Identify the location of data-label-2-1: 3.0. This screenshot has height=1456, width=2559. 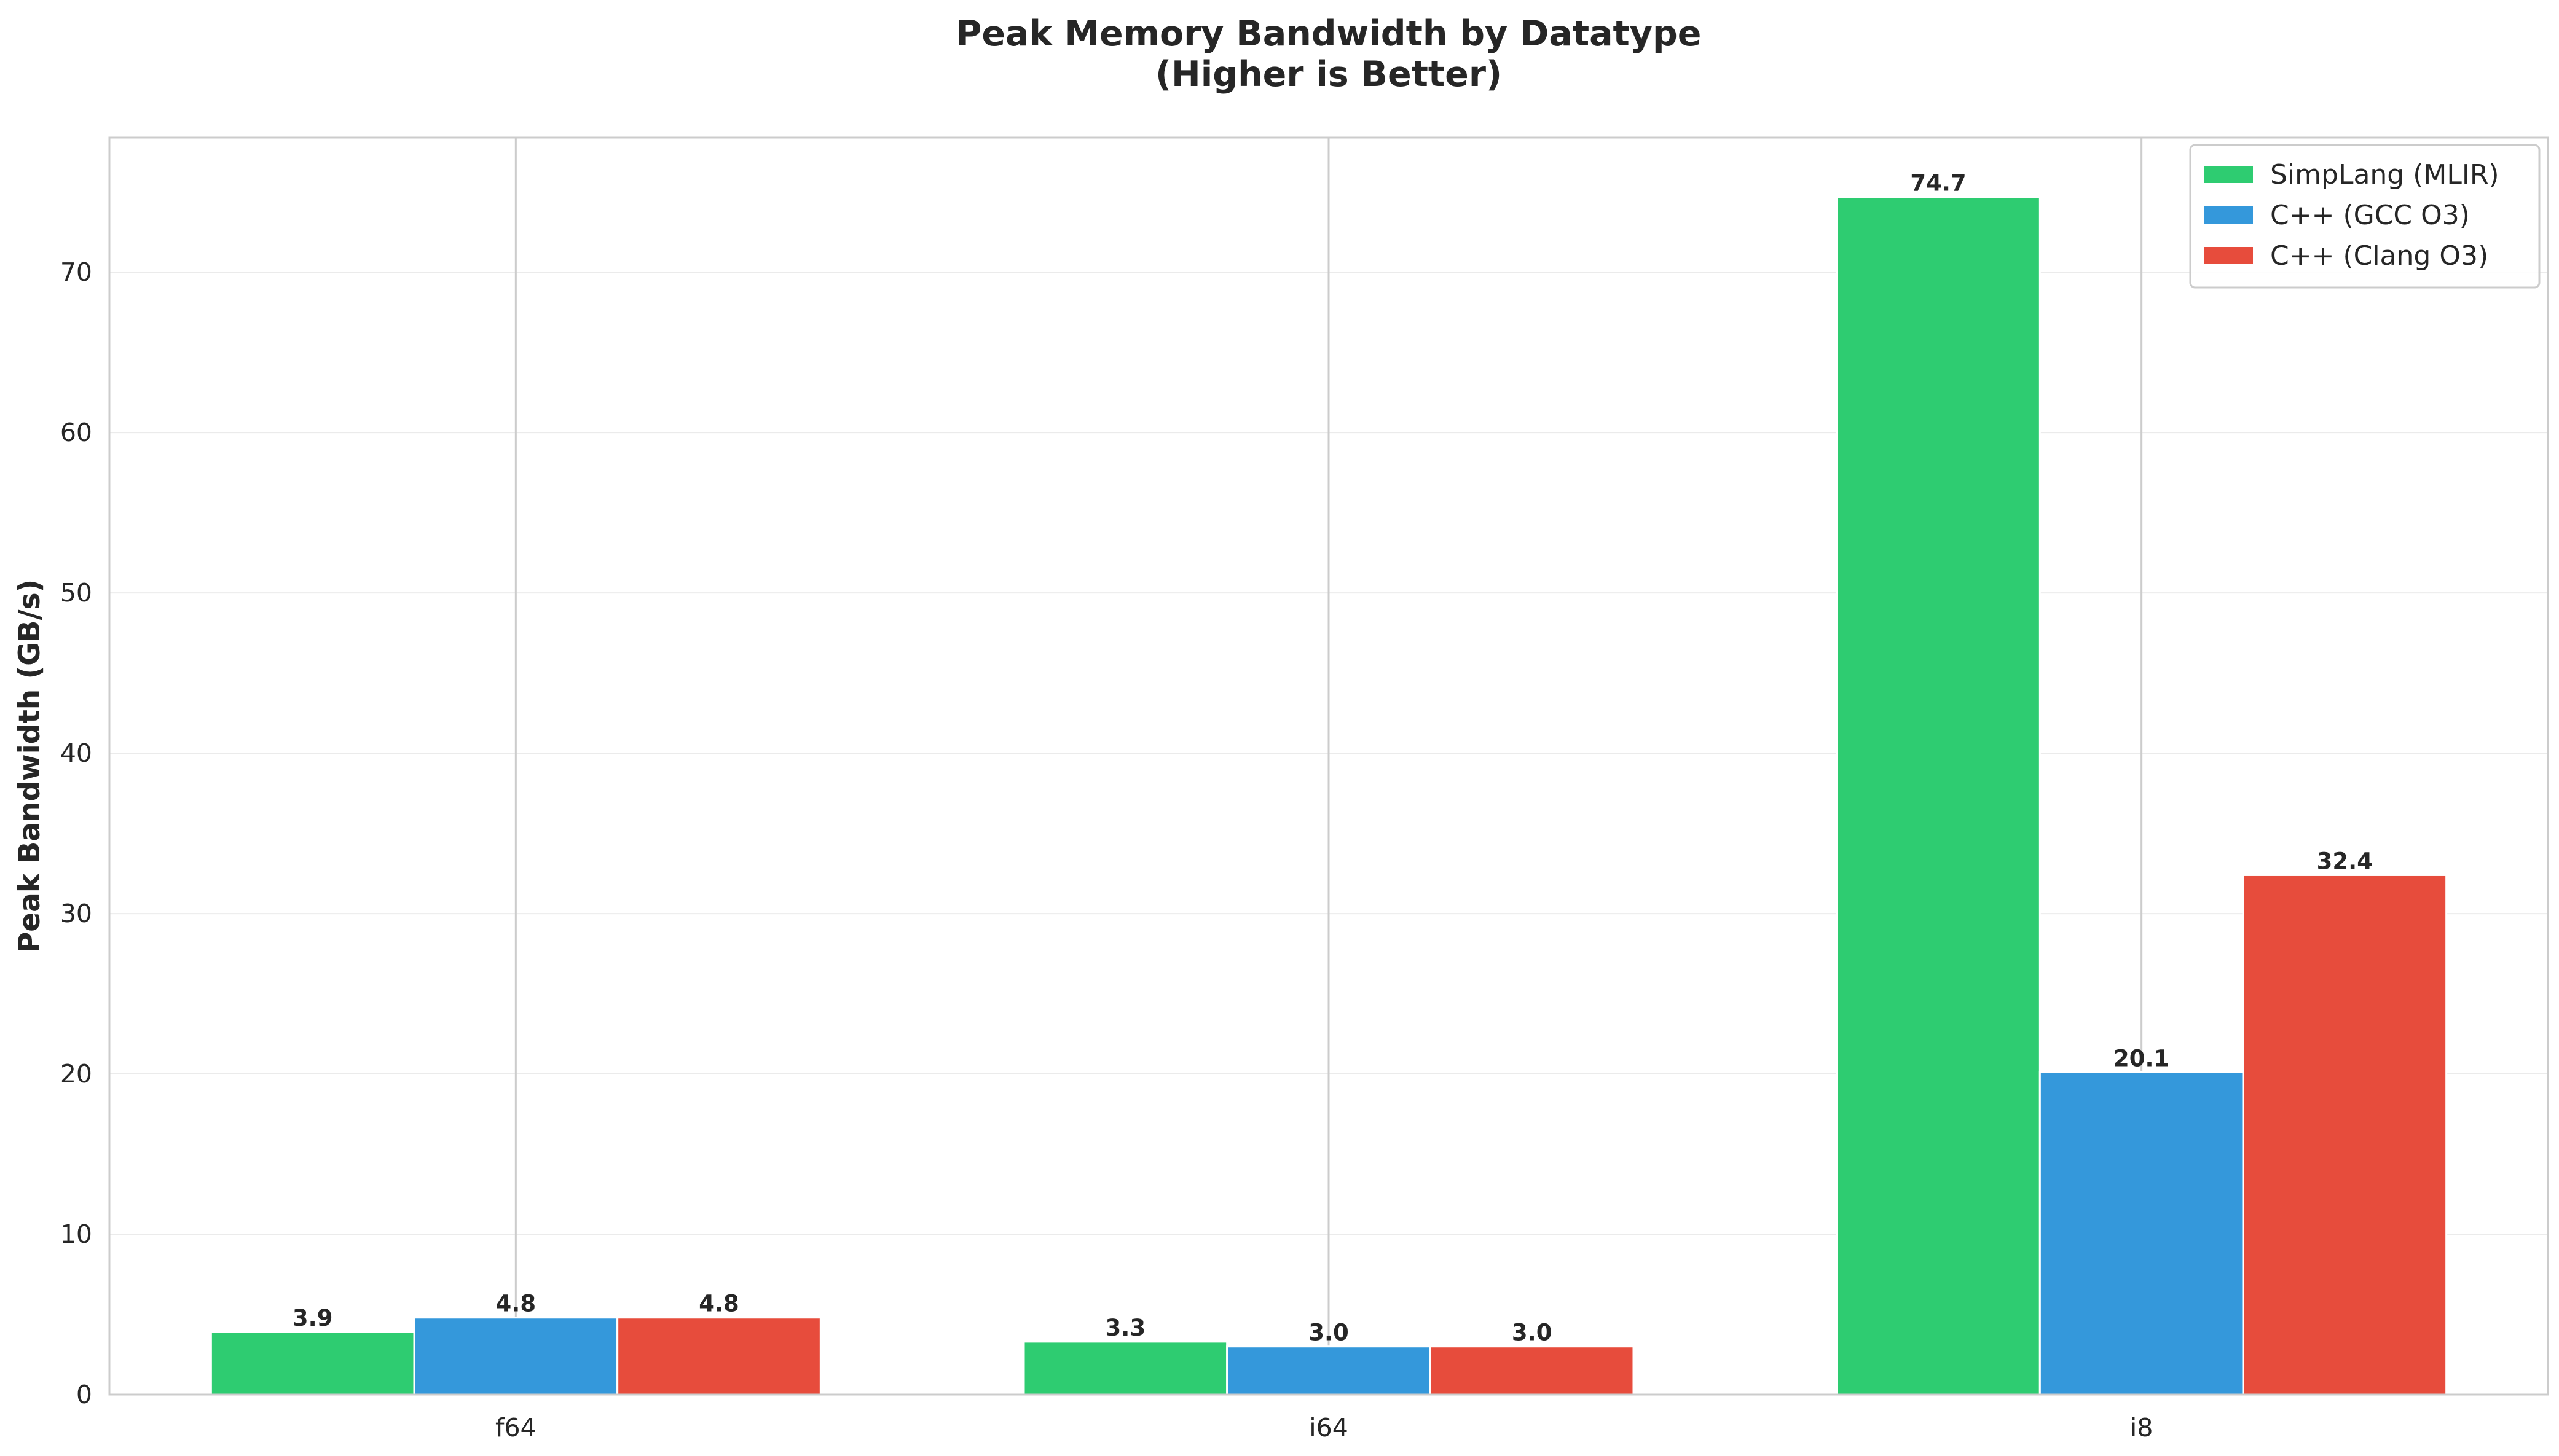
(1532, 1333).